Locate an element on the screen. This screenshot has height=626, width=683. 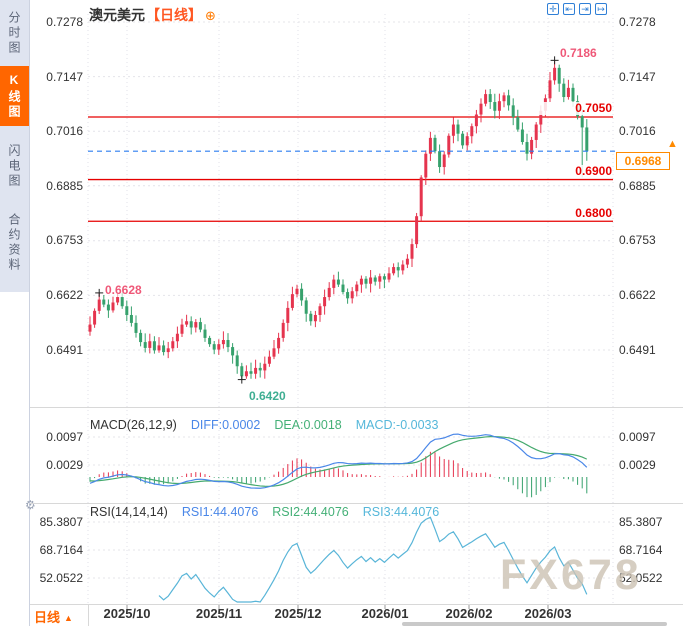
x-axis-date: 2025/12 is located at coordinates (298, 613).